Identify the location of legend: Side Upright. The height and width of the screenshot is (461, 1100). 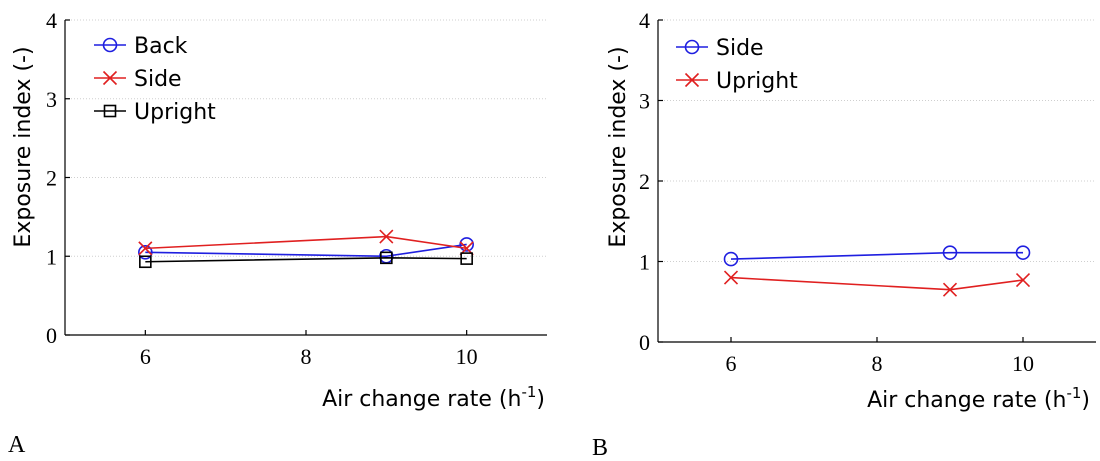
(737, 65).